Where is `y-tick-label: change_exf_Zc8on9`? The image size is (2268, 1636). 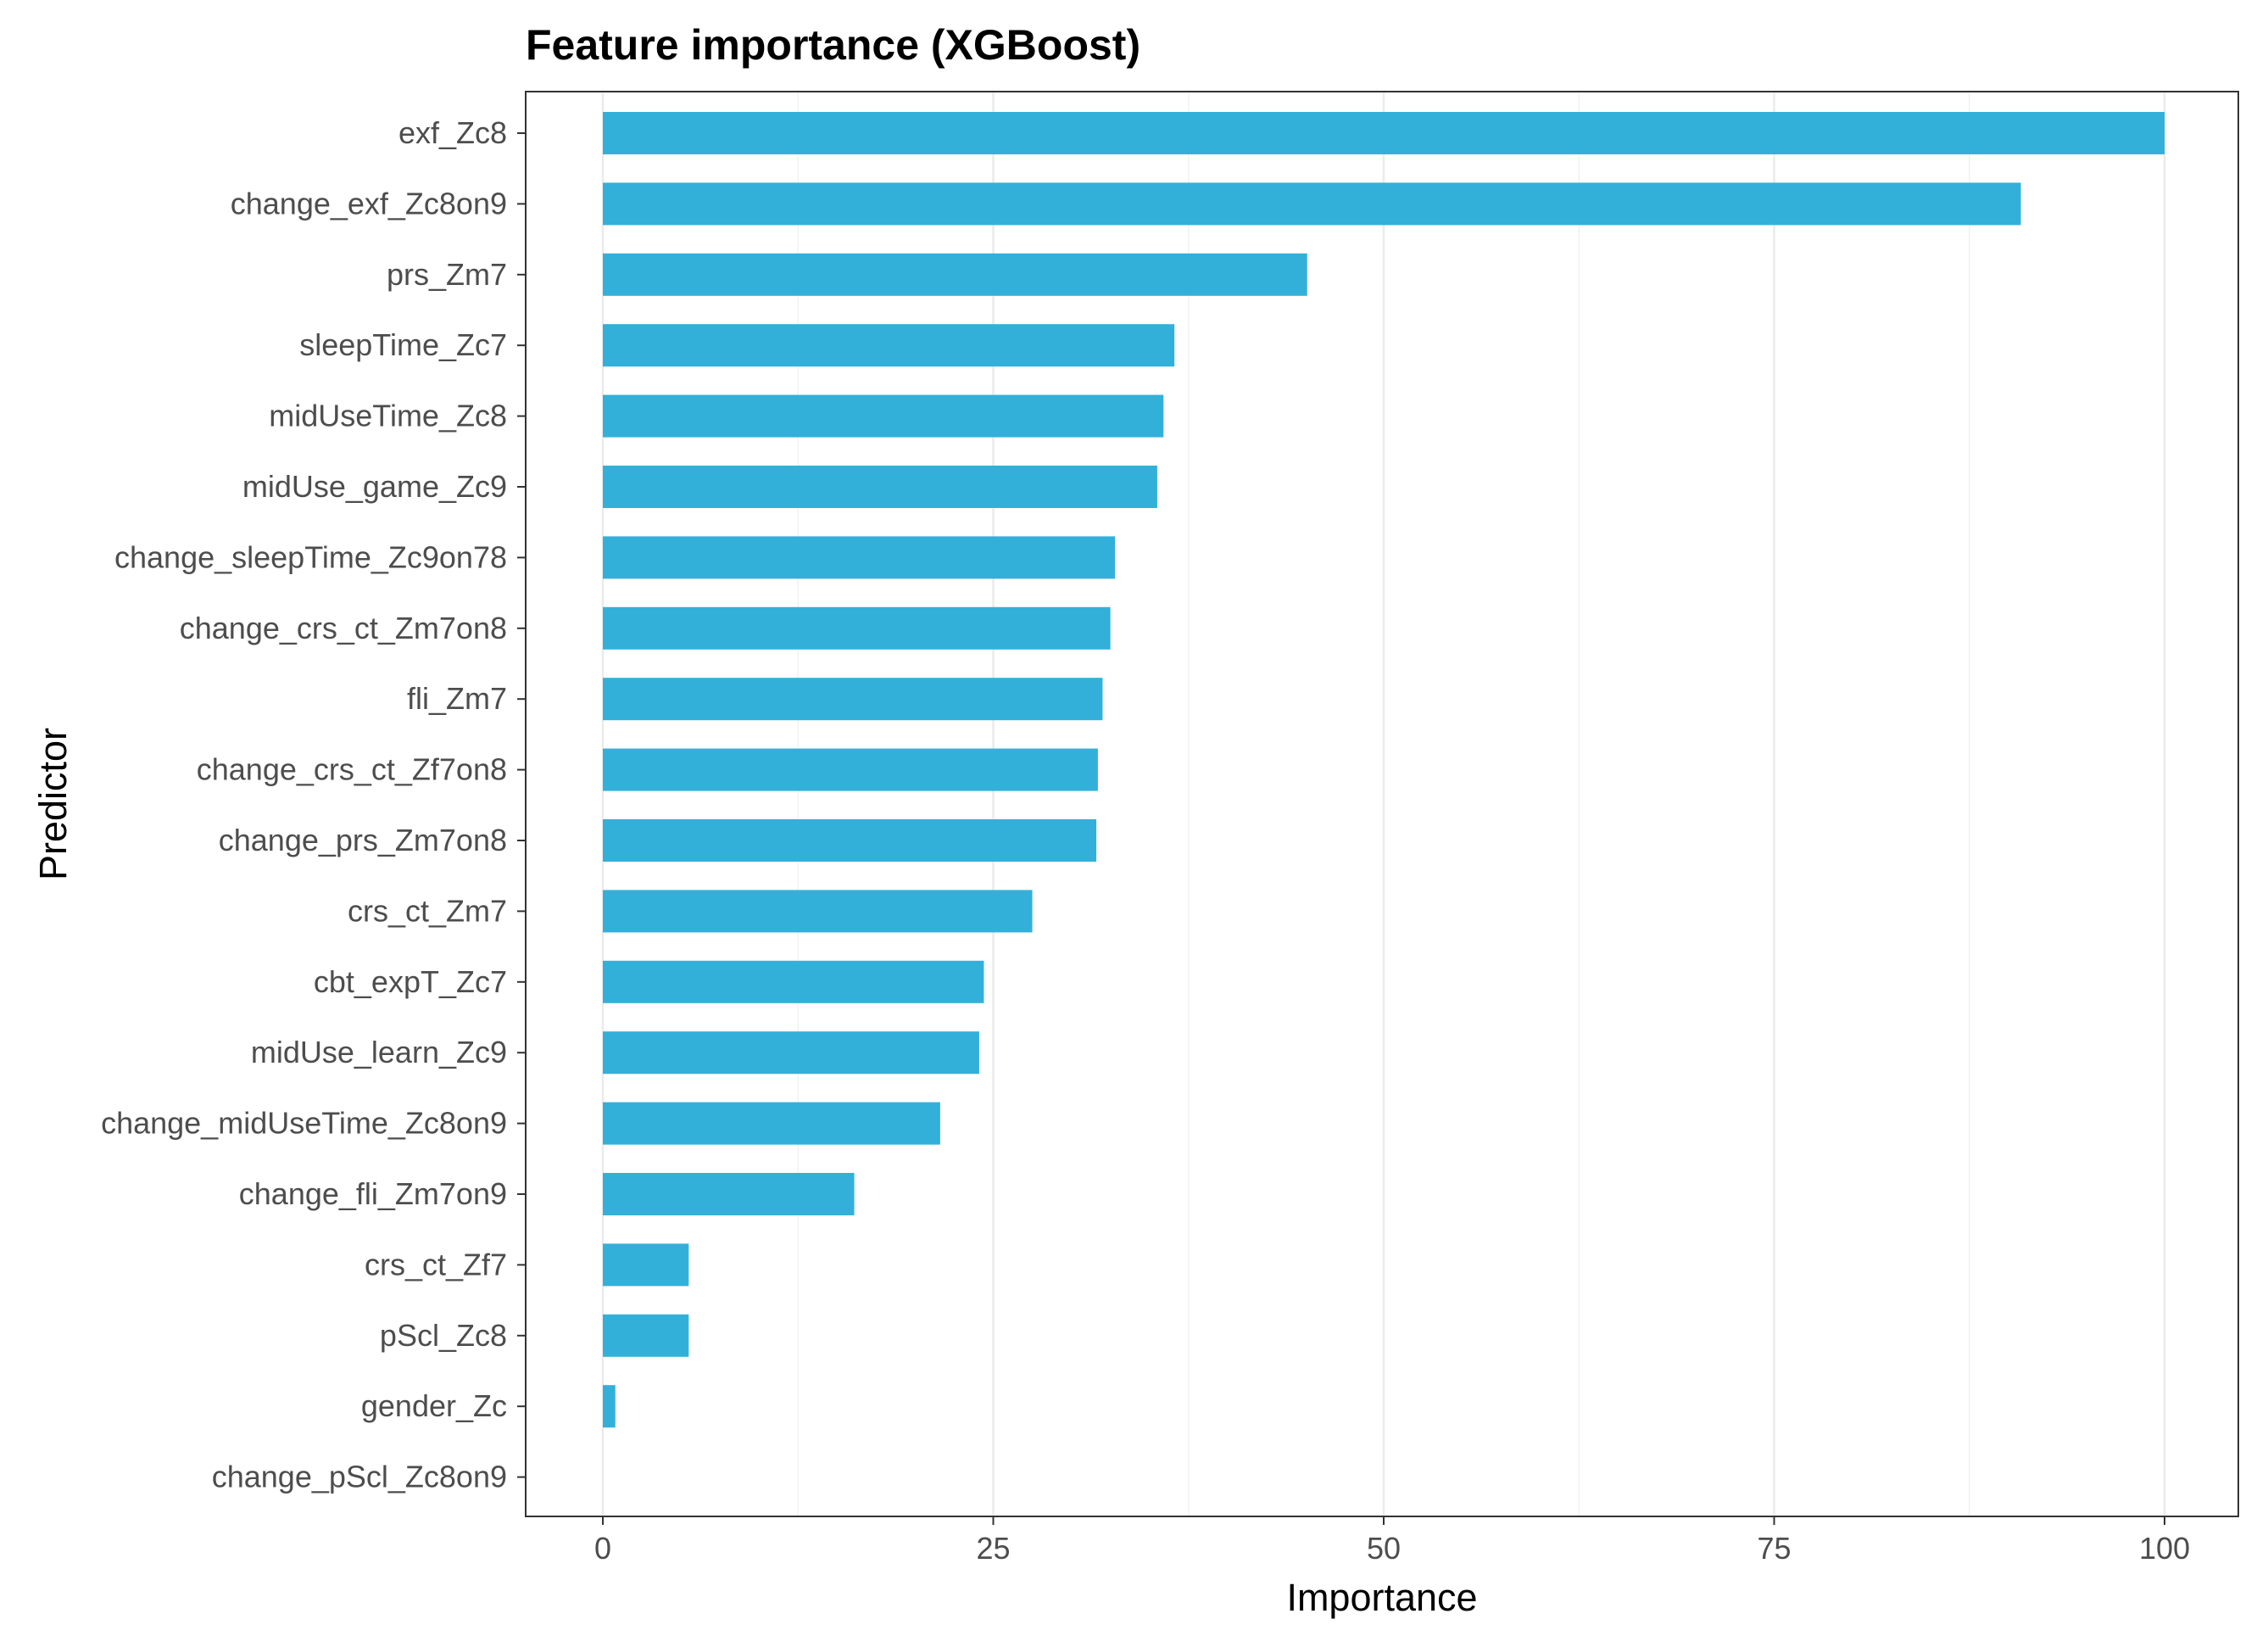
y-tick-label: change_exf_Zc8on9 is located at coordinates (369, 204).